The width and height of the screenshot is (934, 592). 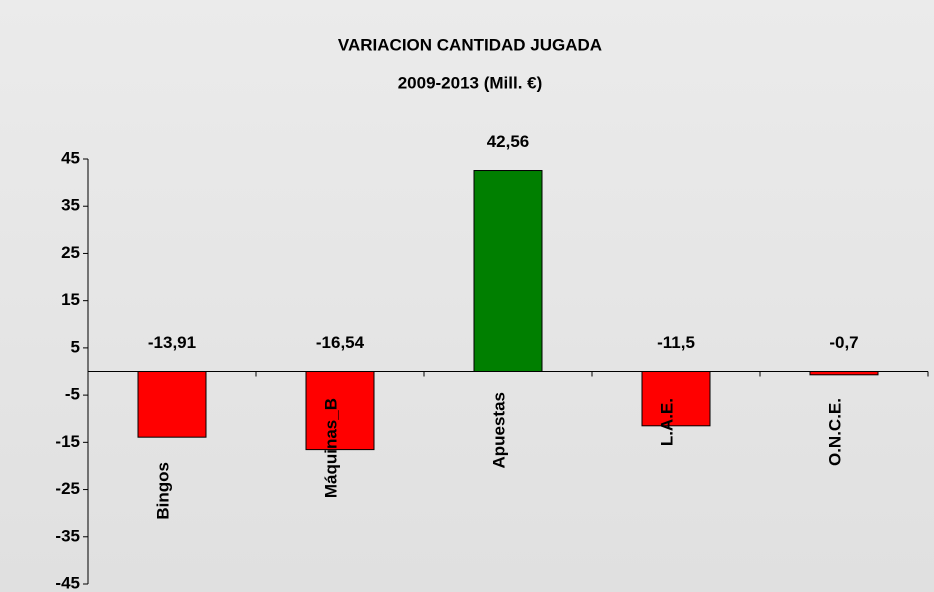 What do you see at coordinates (498, 430) in the screenshot?
I see `x-tick-label: Apuestas` at bounding box center [498, 430].